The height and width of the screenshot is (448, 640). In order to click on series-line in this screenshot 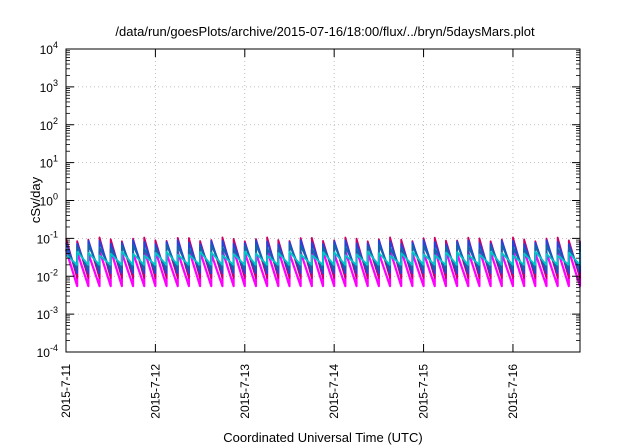, I will do `click(323, 257)`.